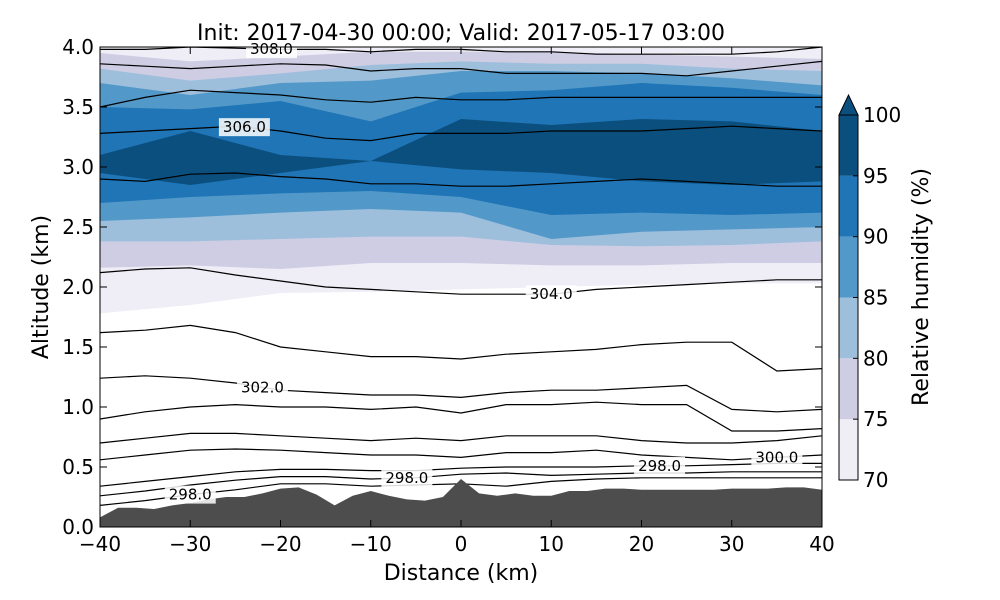 This screenshot has height=600, width=1000. Describe the element at coordinates (461, 544) in the screenshot. I see `x-tick-label: 0` at that location.